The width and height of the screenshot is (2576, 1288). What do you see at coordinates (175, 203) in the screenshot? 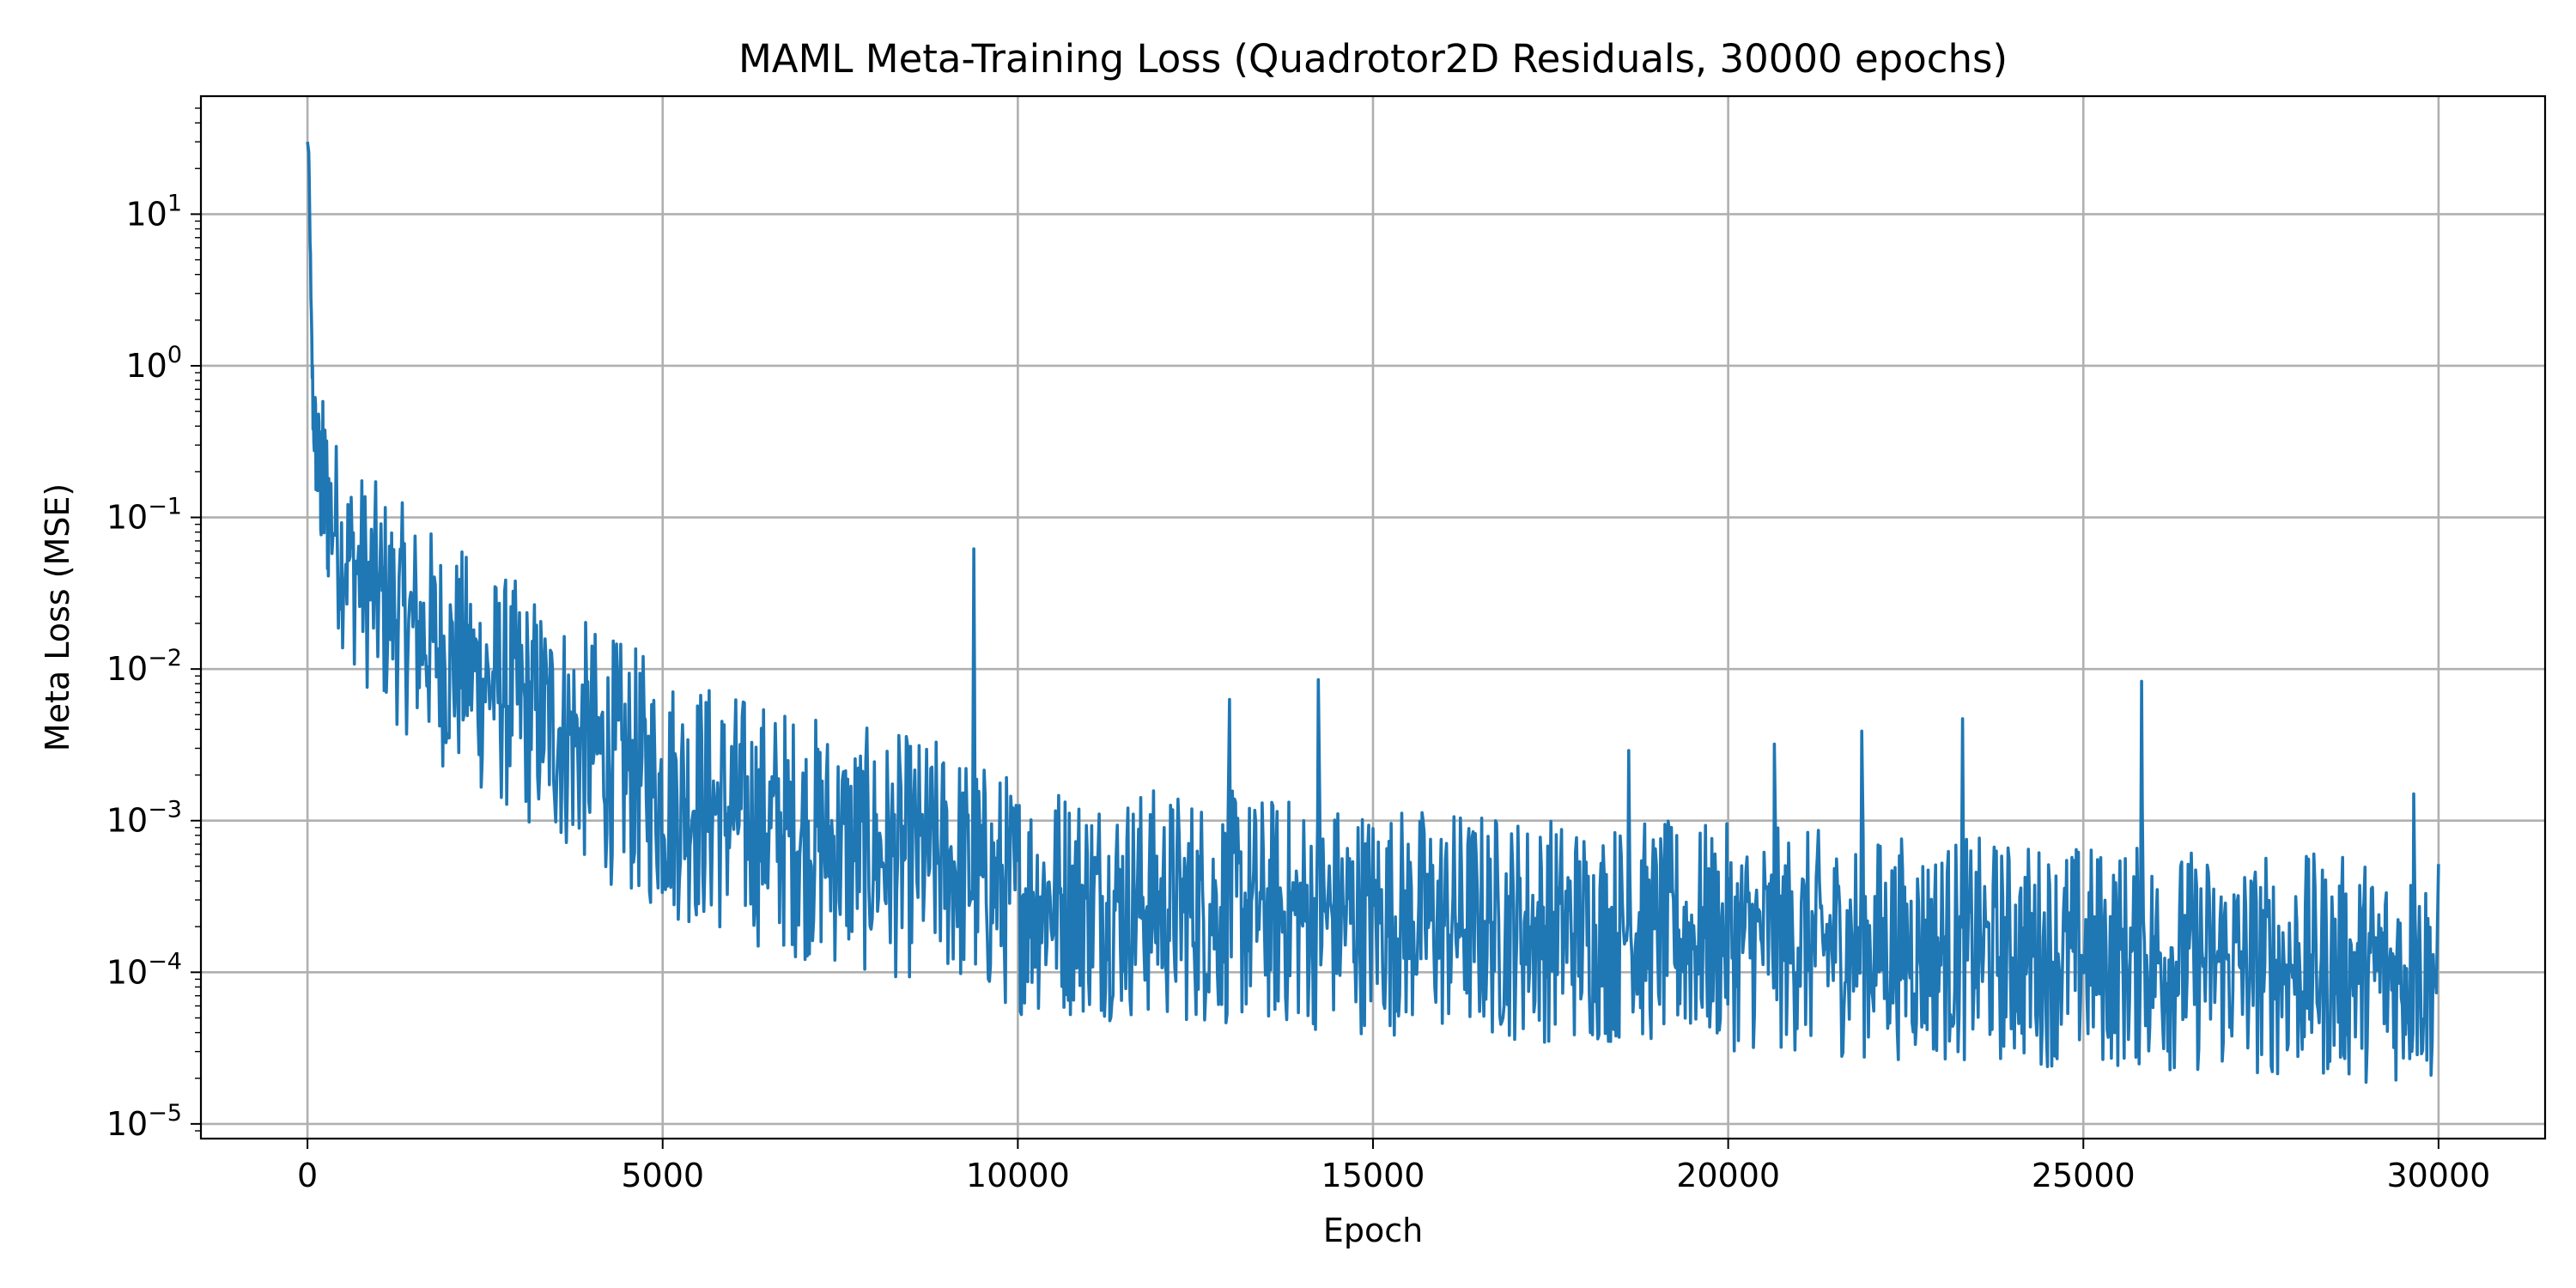
I see `y-tick-exponent: 1` at bounding box center [175, 203].